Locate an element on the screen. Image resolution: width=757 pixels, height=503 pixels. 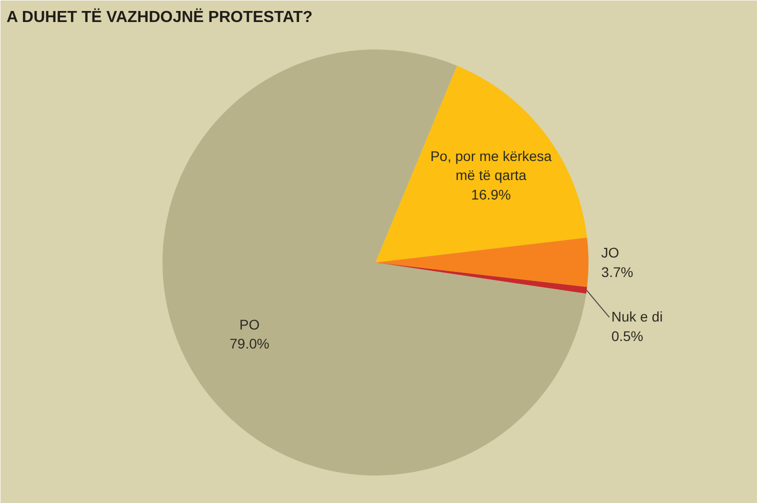
data-label: 0.5% is located at coordinates (627, 336).